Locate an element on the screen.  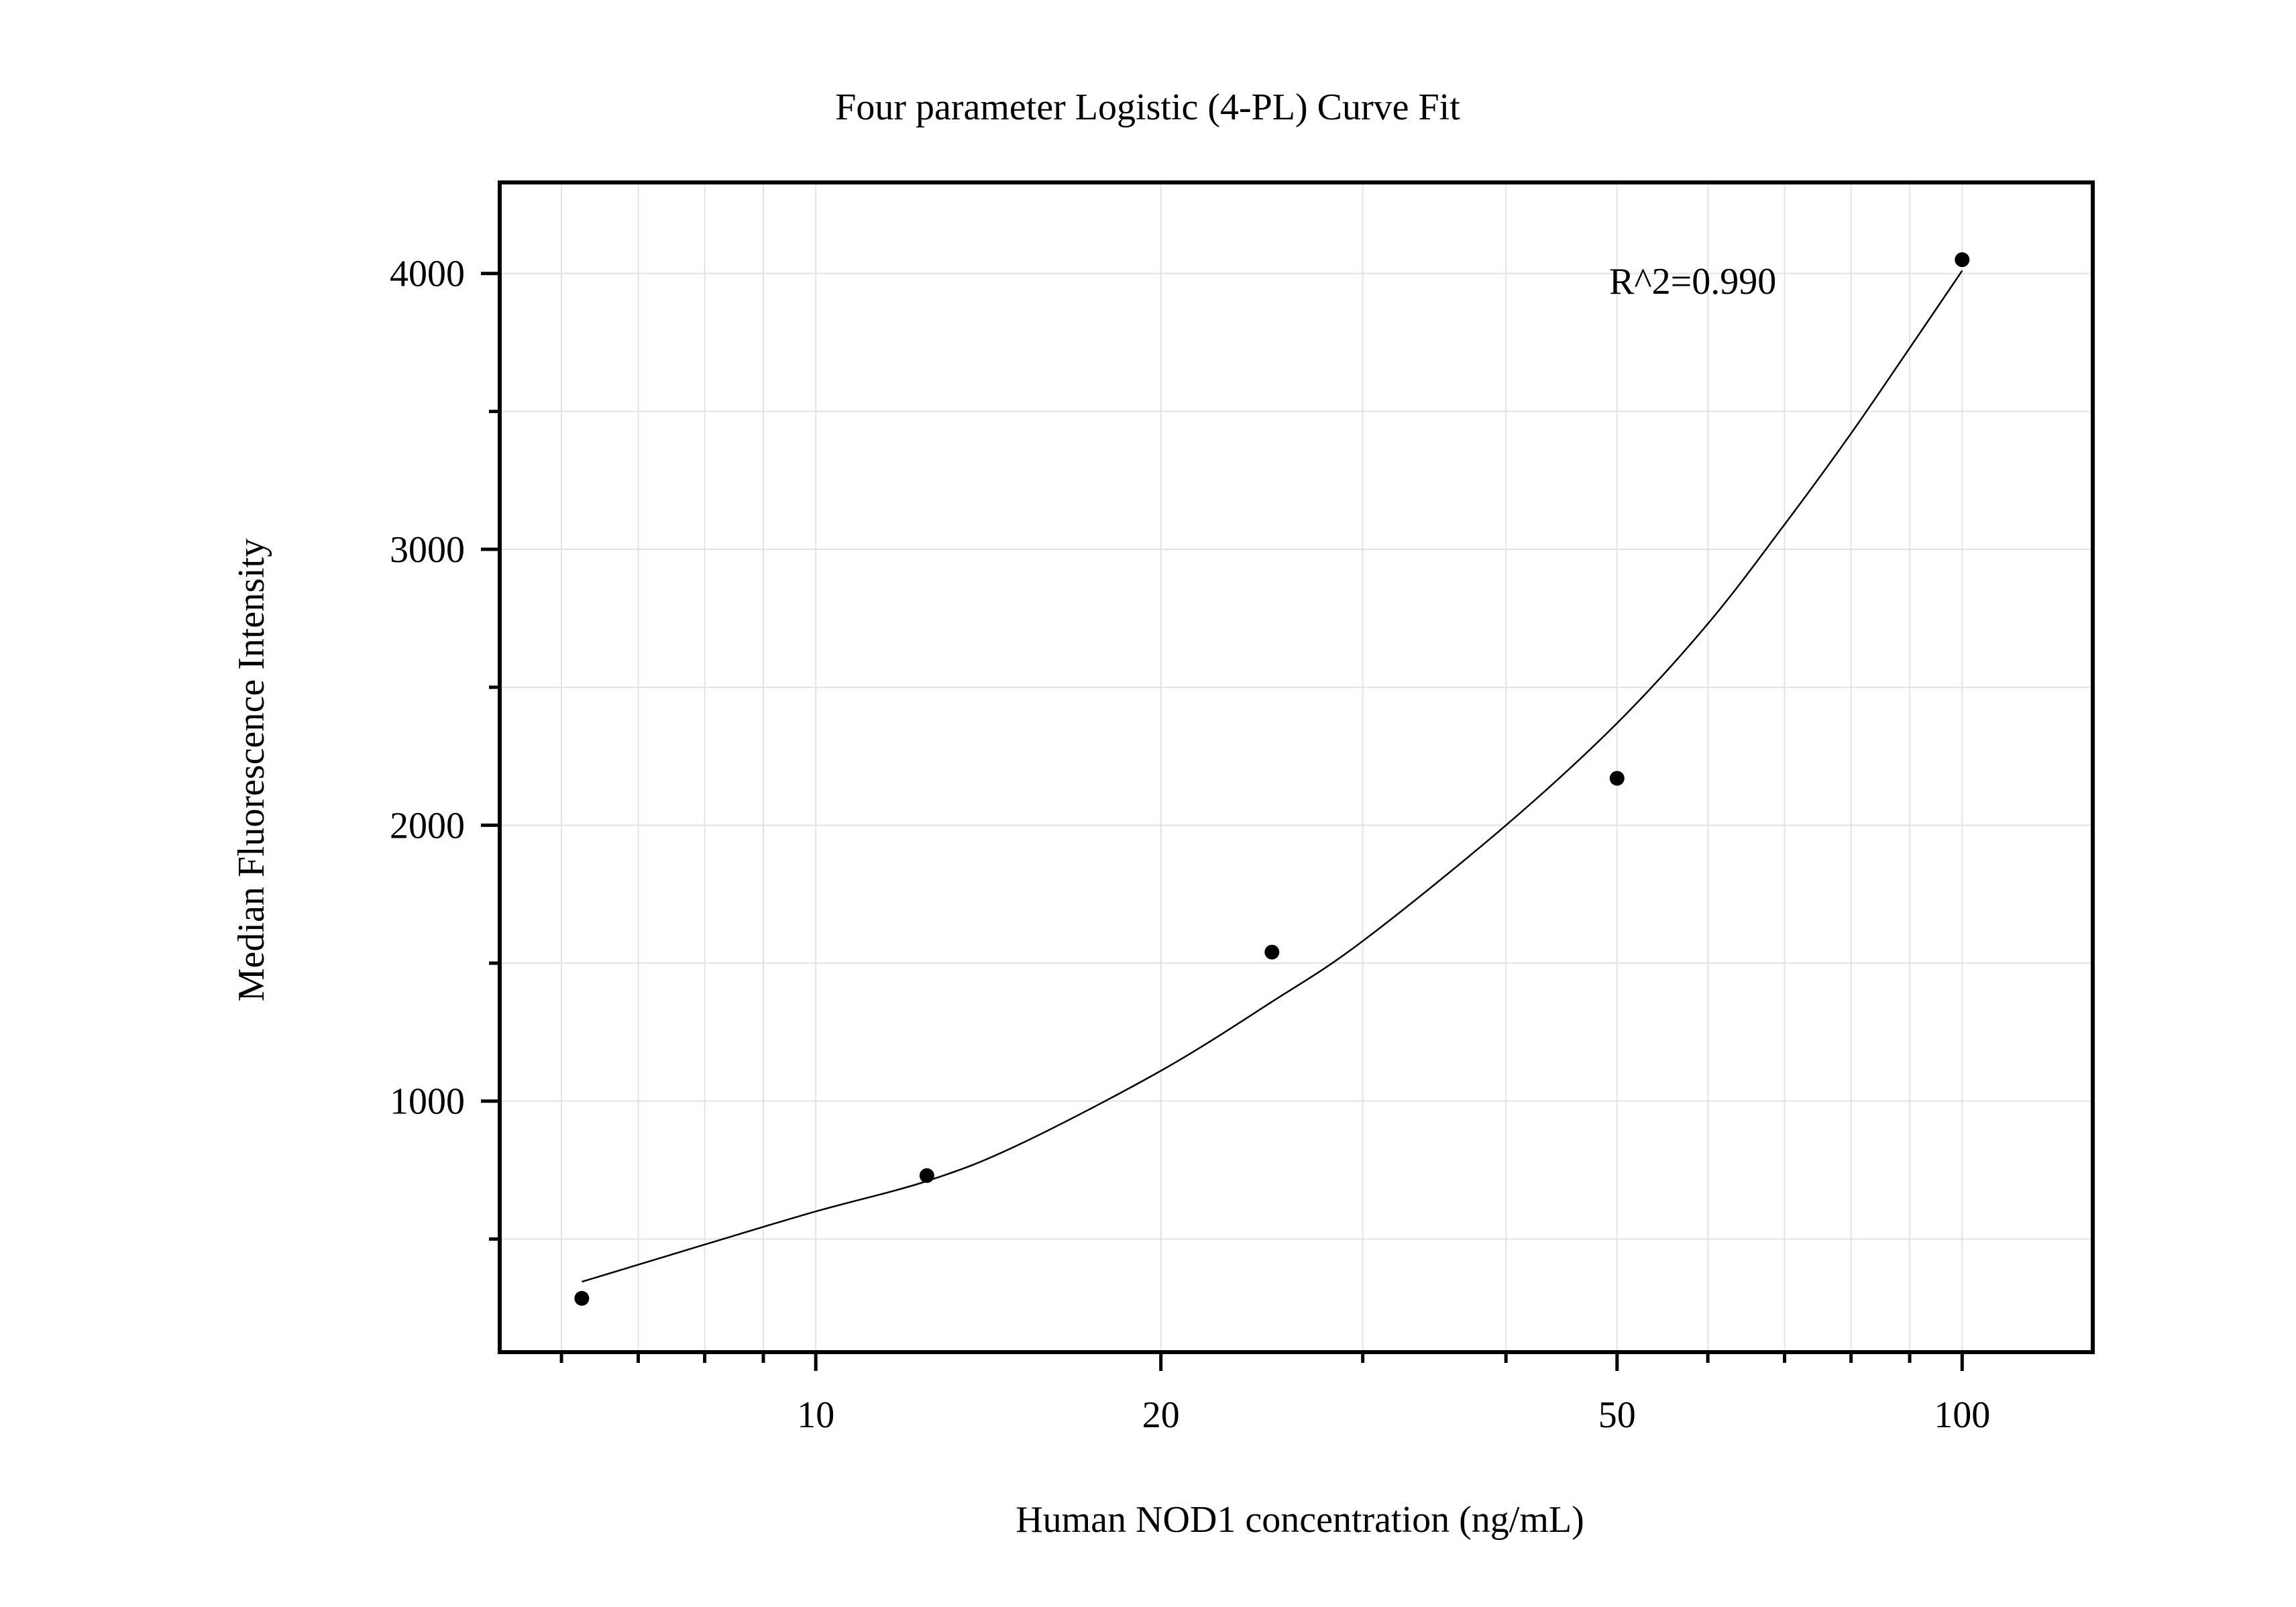
x-tick-label: 100 is located at coordinates (1962, 1415).